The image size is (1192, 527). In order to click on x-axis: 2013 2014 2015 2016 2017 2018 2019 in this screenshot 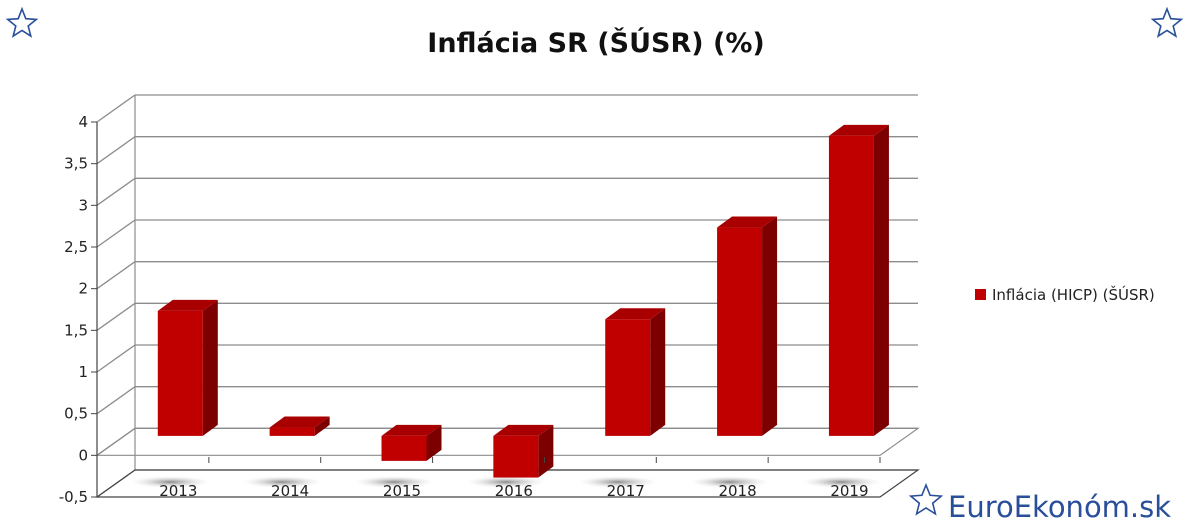, I will do `click(520, 478)`.